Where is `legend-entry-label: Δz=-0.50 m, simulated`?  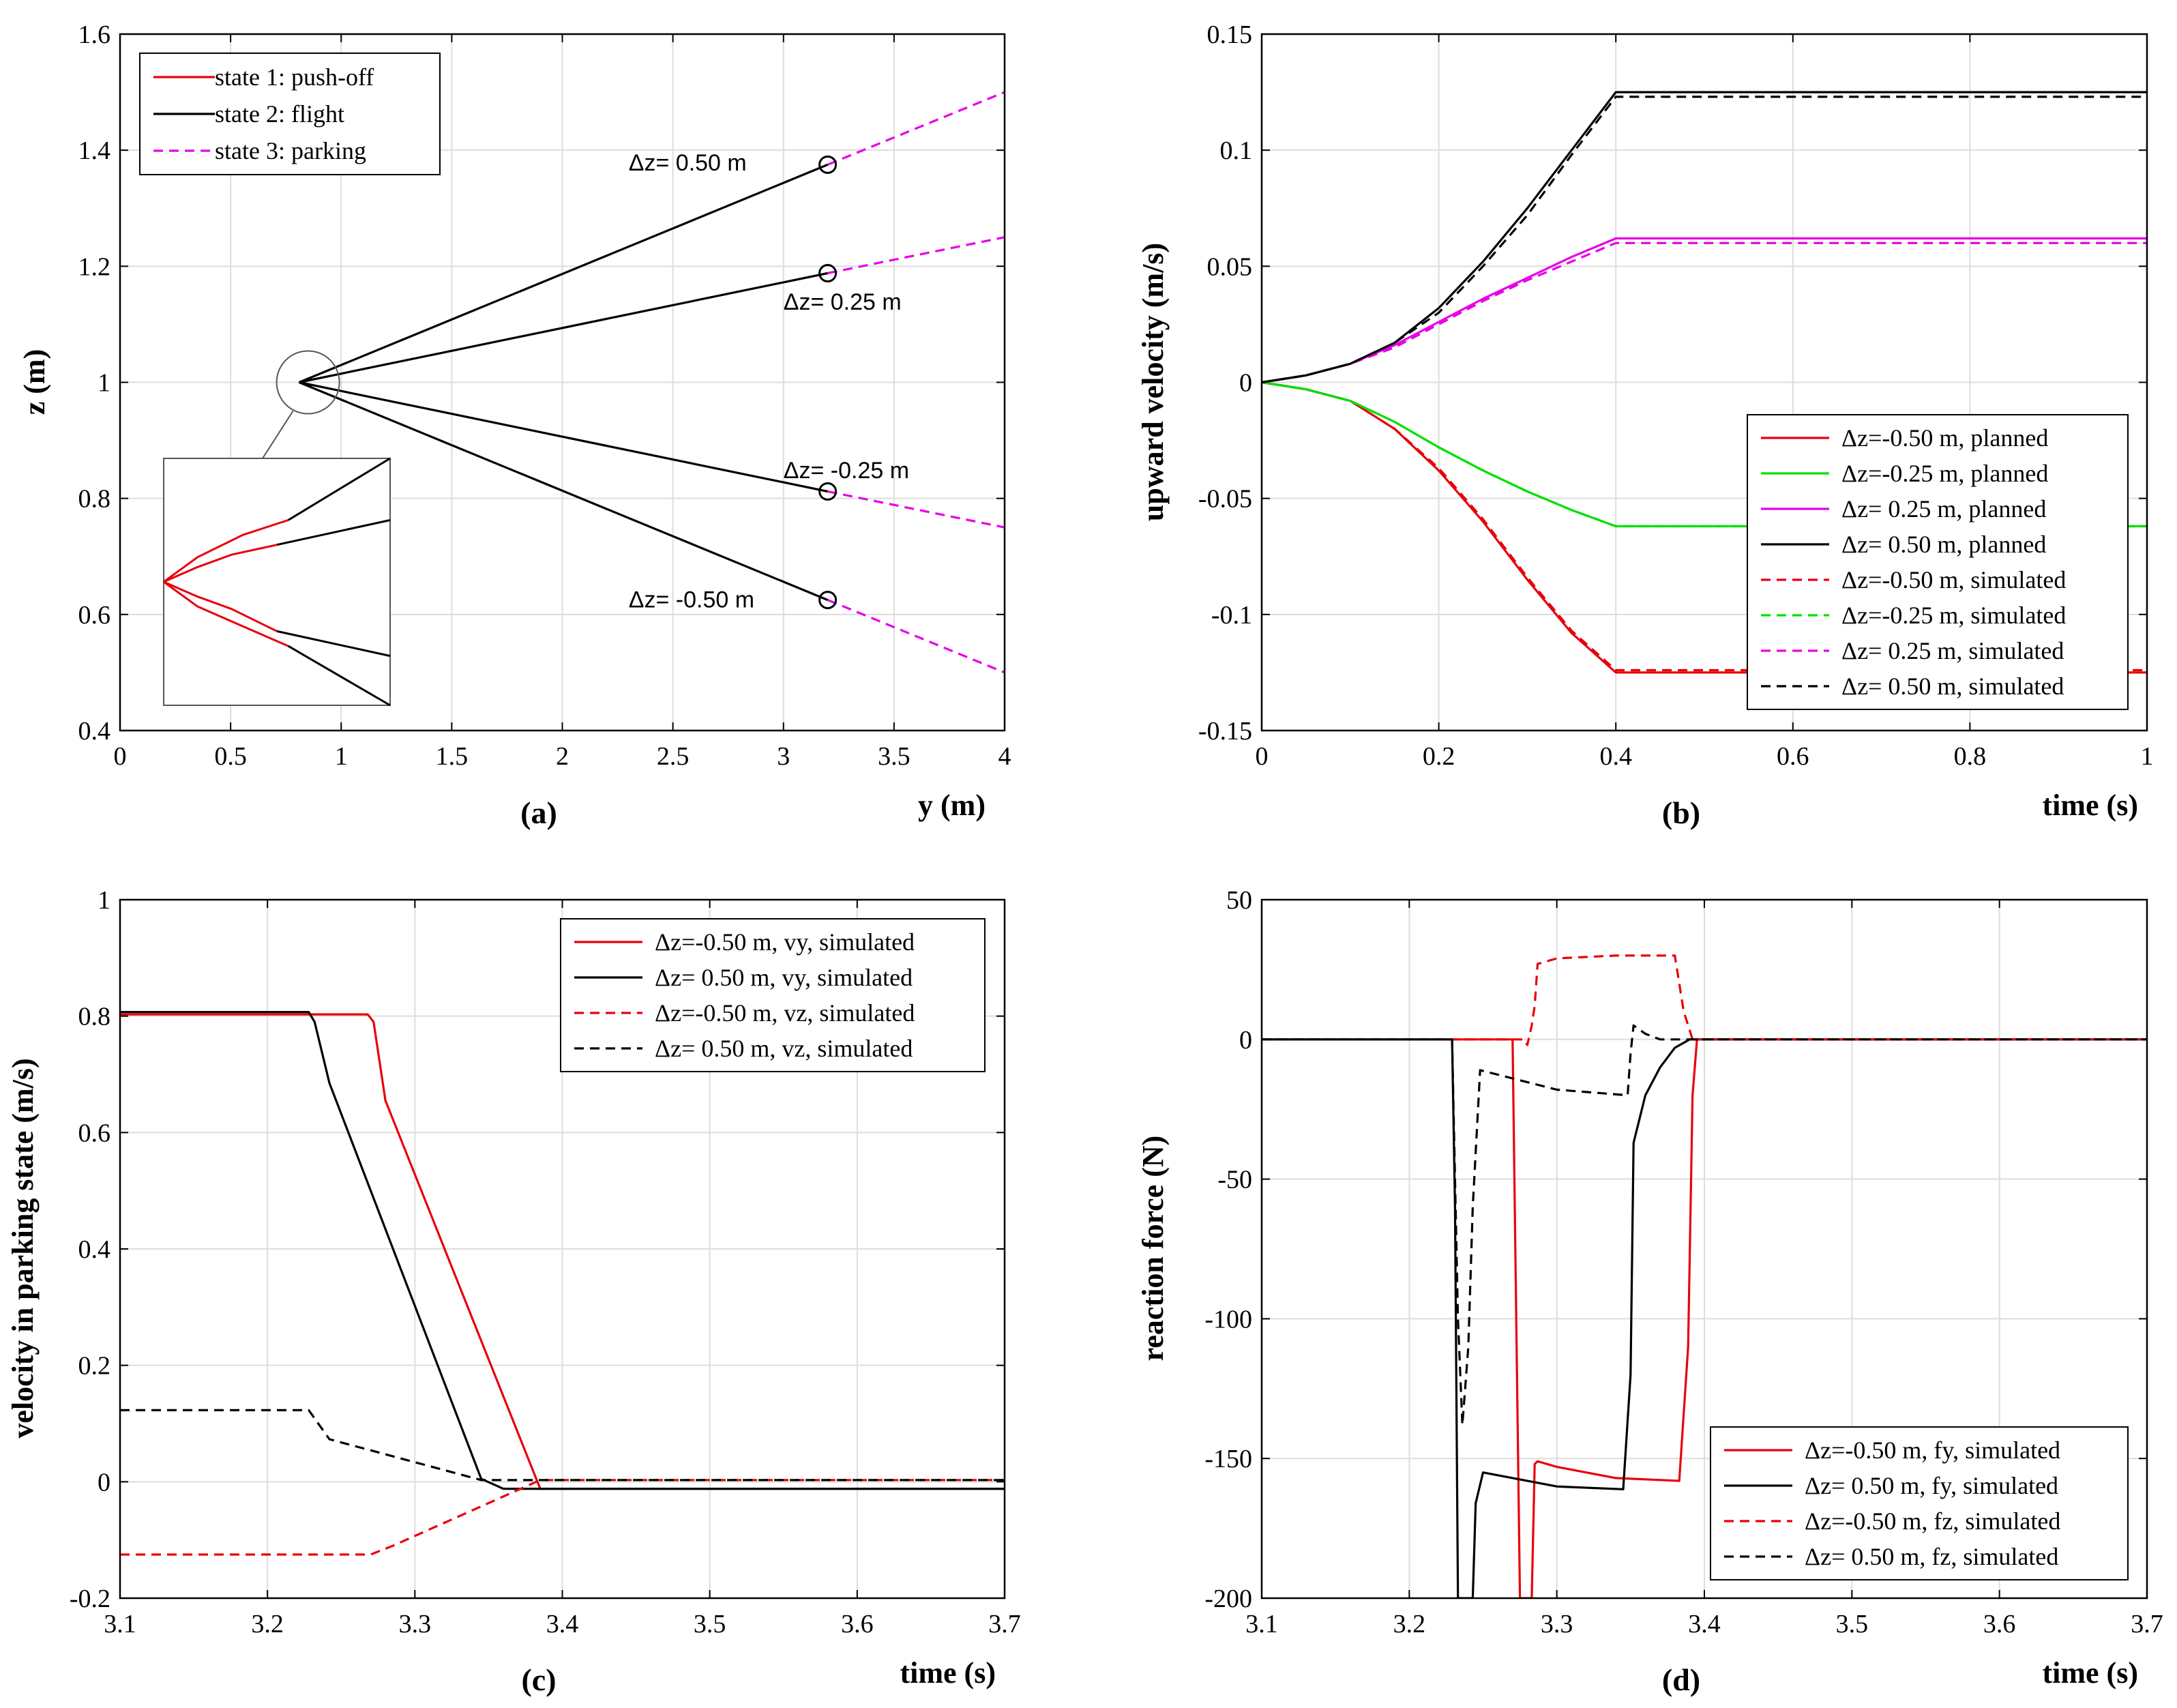
legend-entry-label: Δz=-0.50 m, simulated is located at coordinates (1953, 580).